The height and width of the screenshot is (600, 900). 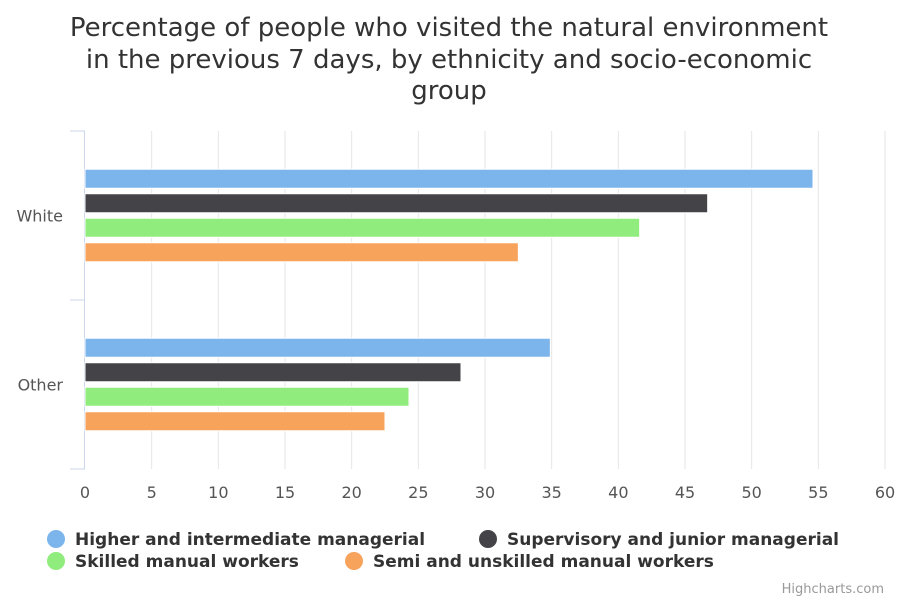 I want to click on legend-item: Higher and intermediate managerial, so click(x=236, y=540).